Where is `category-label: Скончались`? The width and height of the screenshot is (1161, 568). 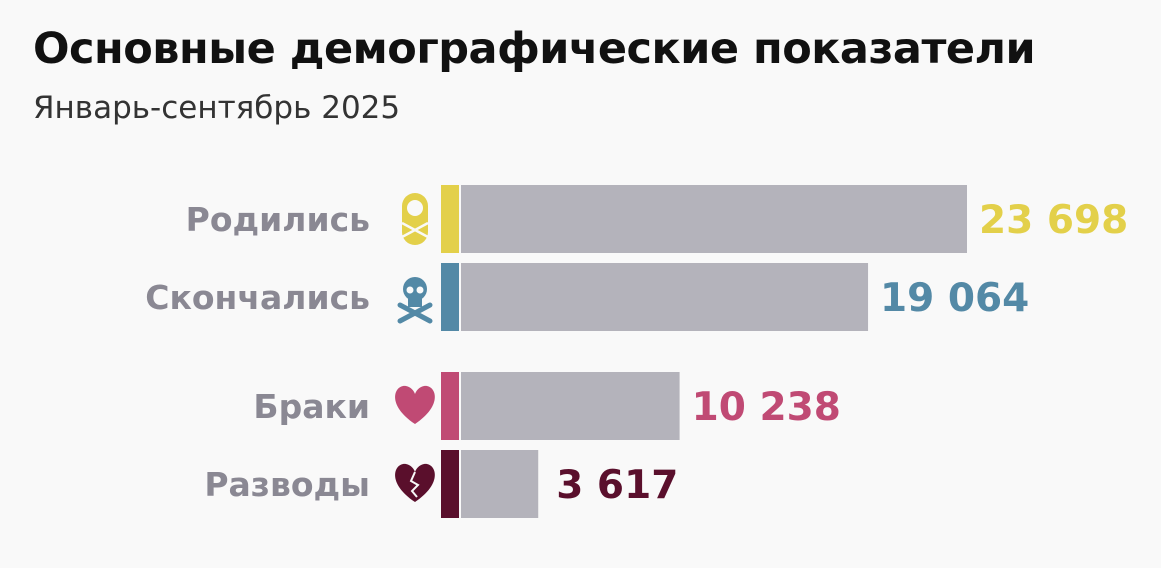
category-label: Скончались is located at coordinates (257, 297).